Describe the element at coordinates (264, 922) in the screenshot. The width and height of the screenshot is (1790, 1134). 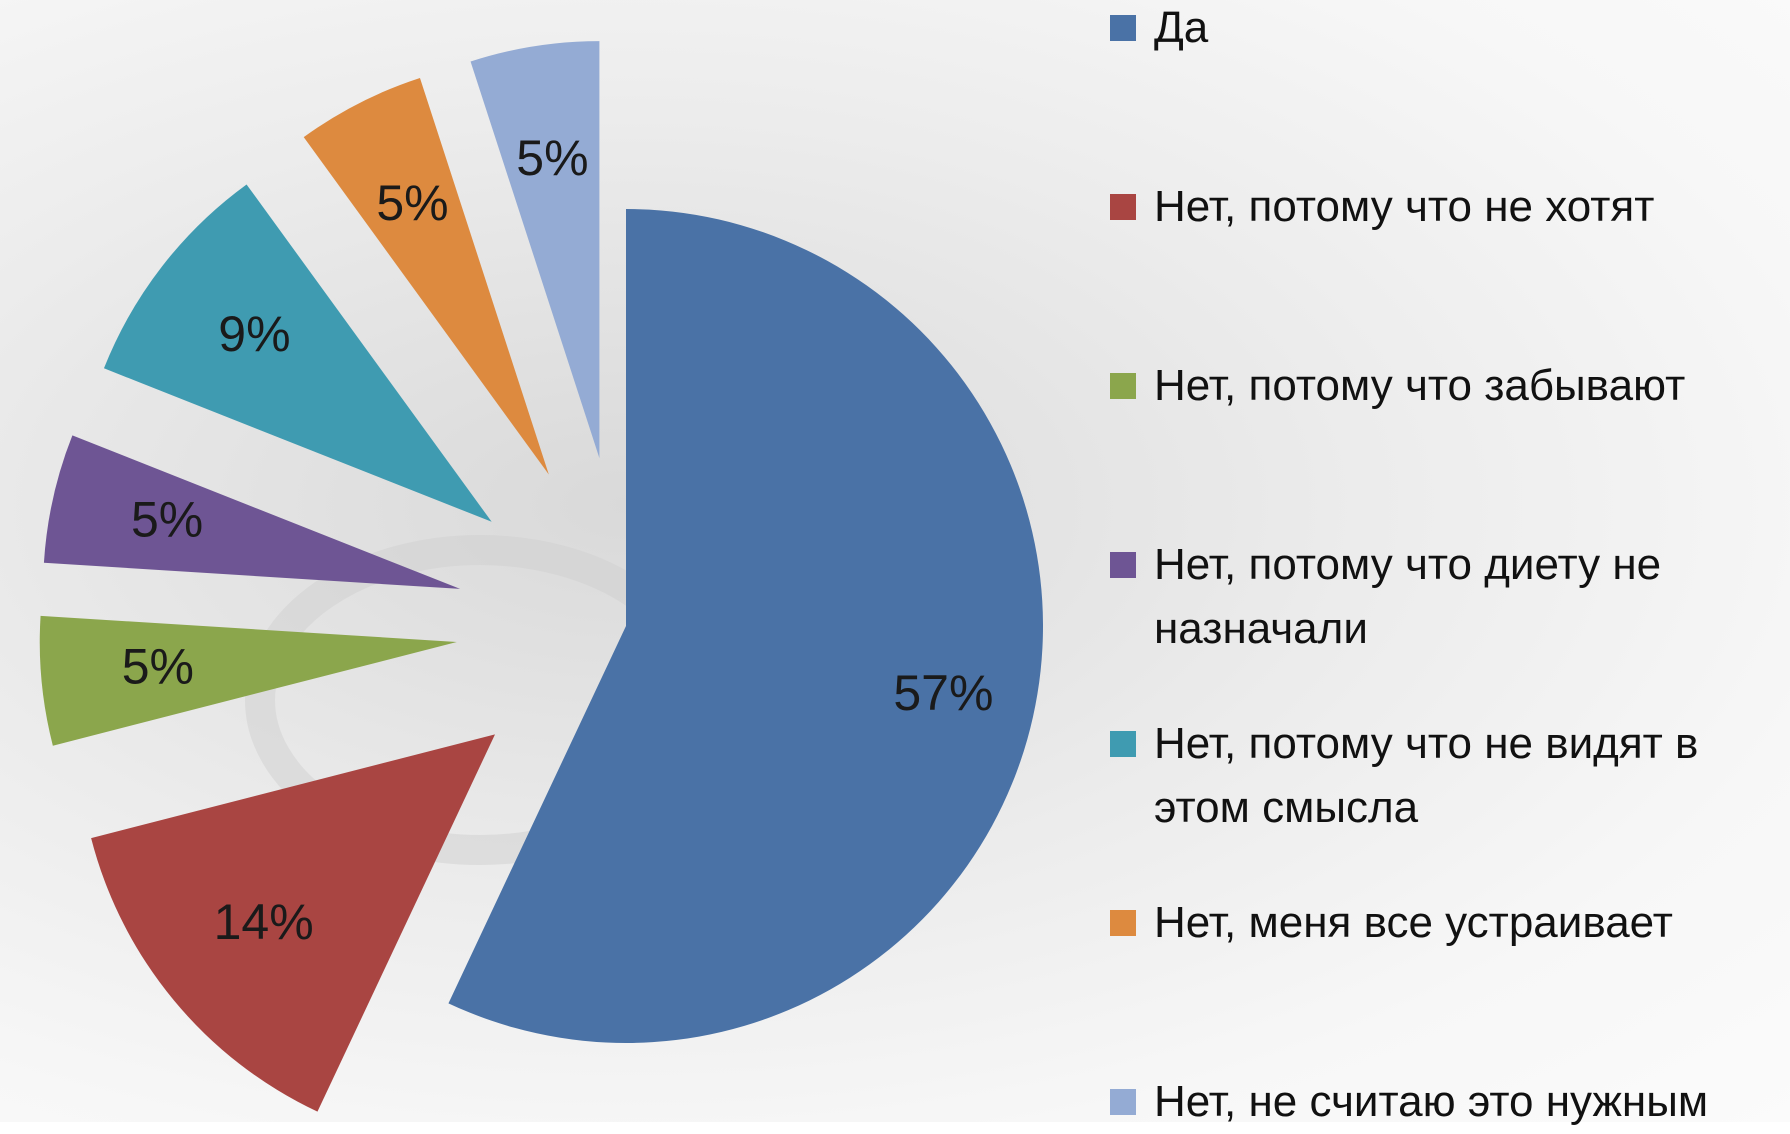
I see `data-label: 14%` at that location.